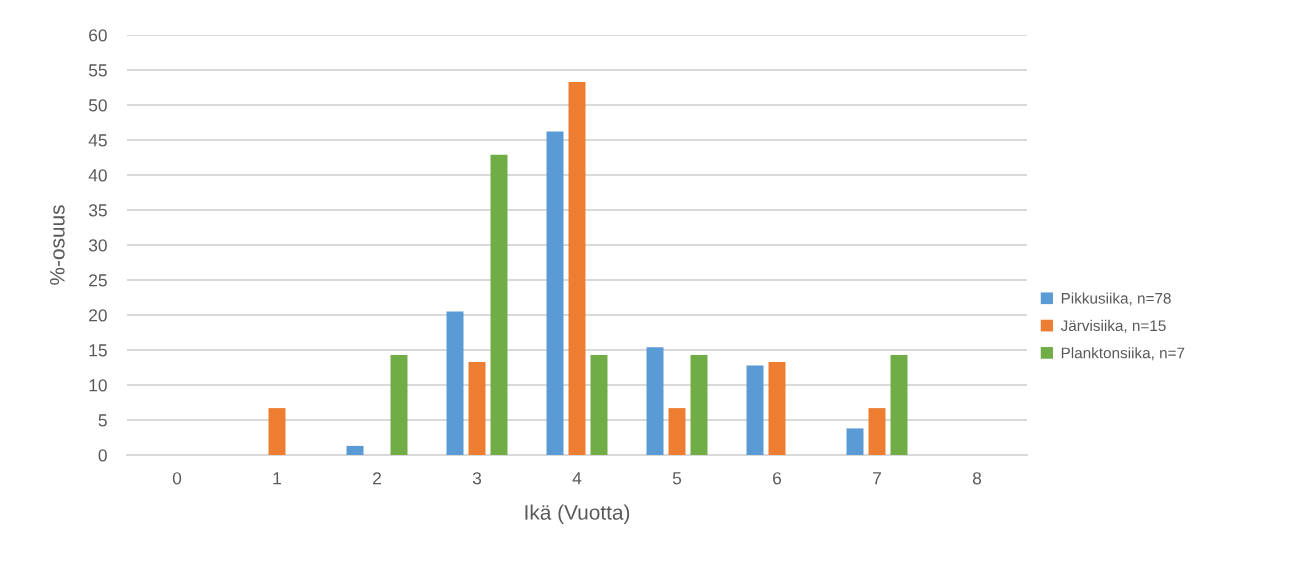 Image resolution: width=1292 pixels, height=569 pixels. I want to click on y-tick-label: 20, so click(98, 315).